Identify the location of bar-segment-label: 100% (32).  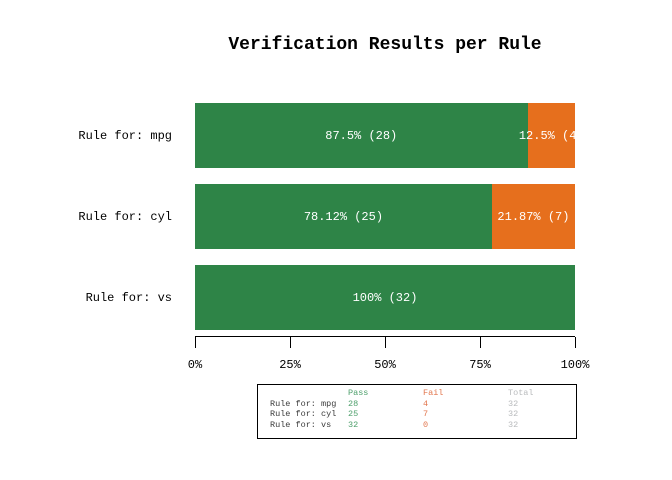
(385, 297).